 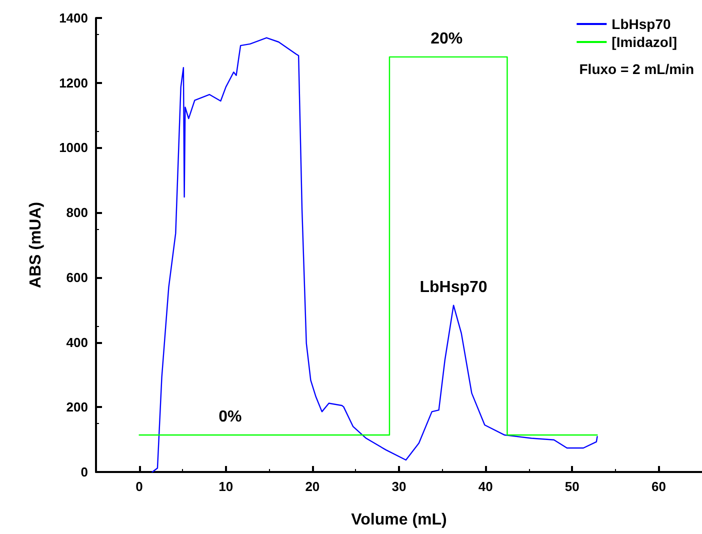 I want to click on annotation: Fluxo = 2 mL/min, so click(x=636, y=69).